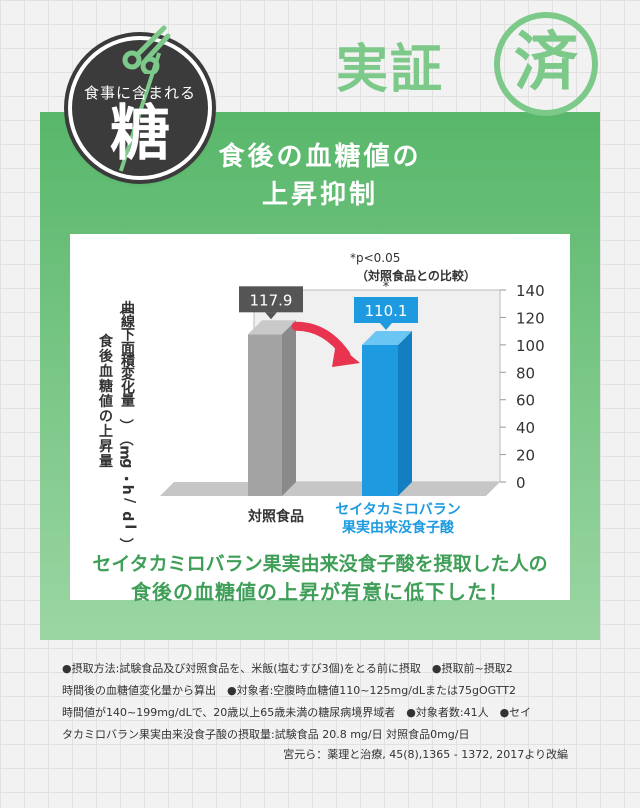  I want to click on bar-0-top, so click(272, 327).